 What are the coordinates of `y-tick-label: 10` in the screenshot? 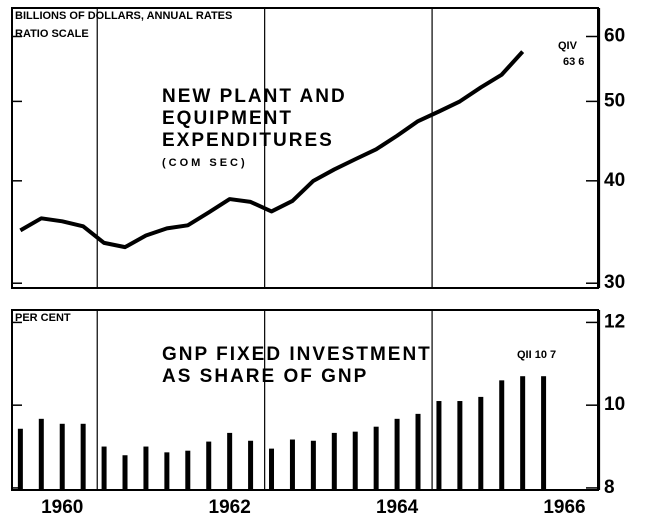 It's located at (614, 404).